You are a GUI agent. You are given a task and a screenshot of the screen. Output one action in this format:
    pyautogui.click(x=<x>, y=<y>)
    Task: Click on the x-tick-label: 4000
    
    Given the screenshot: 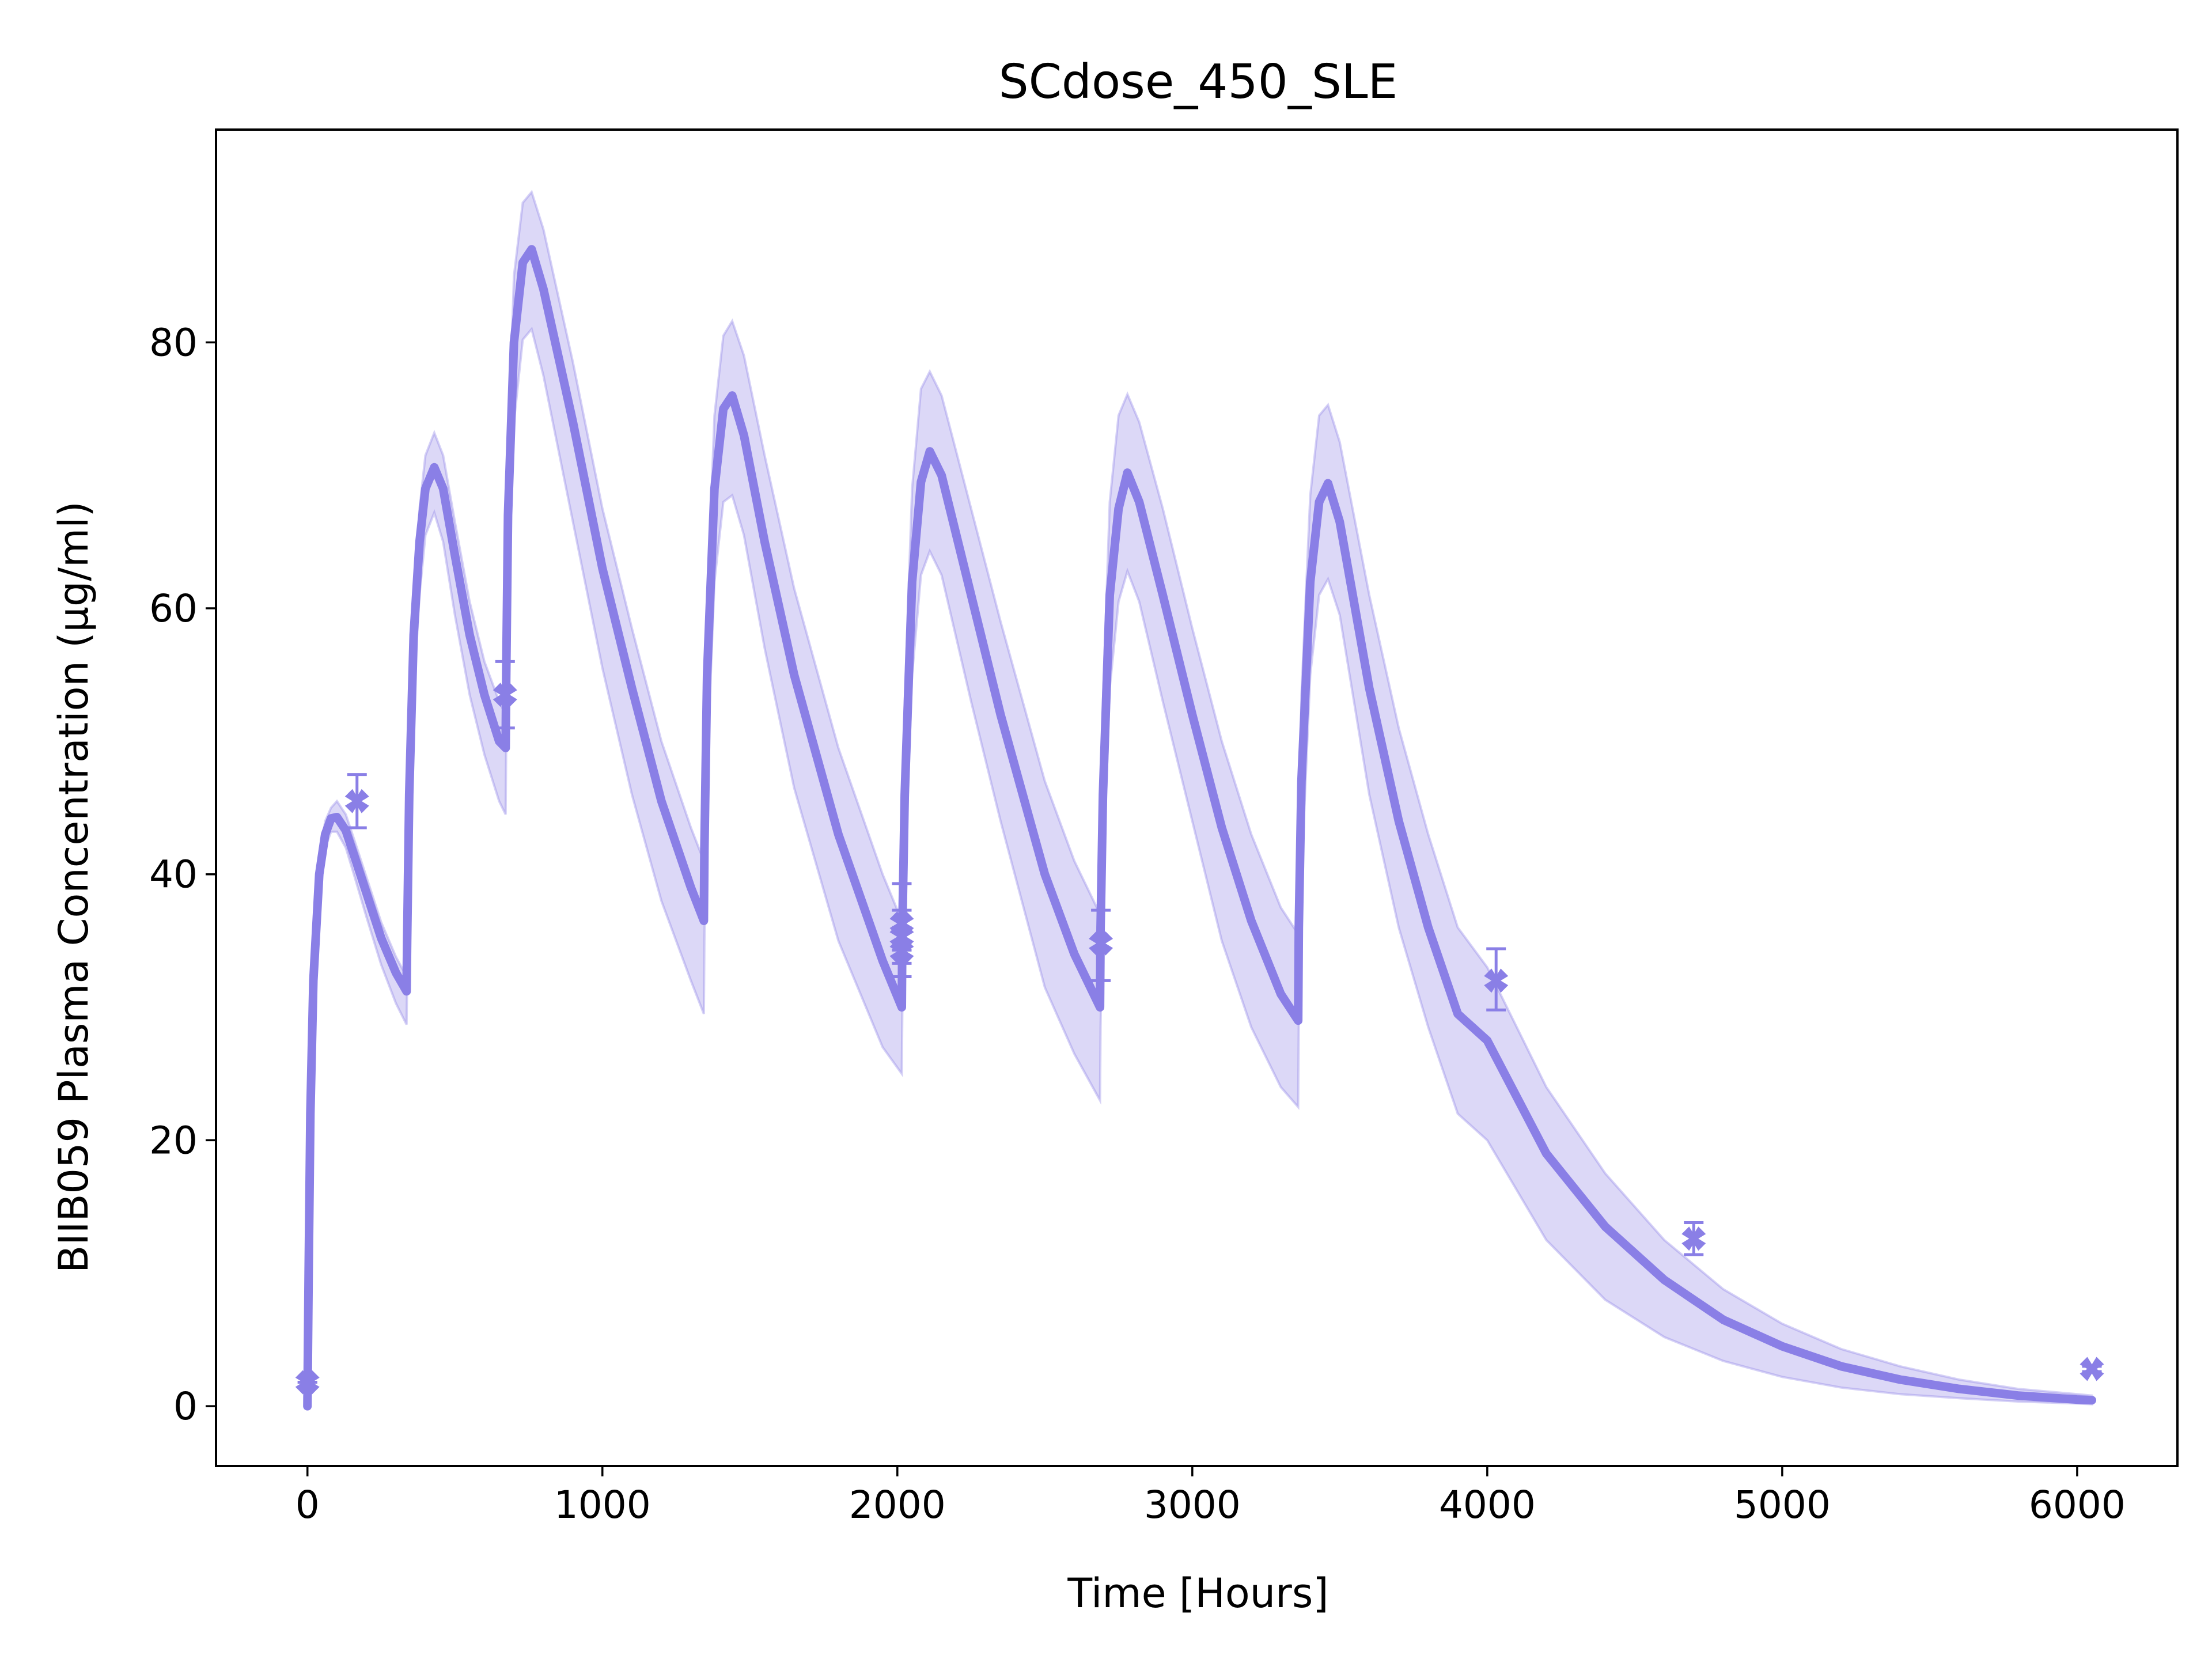 What is the action you would take?
    pyautogui.click(x=1487, y=1505)
    